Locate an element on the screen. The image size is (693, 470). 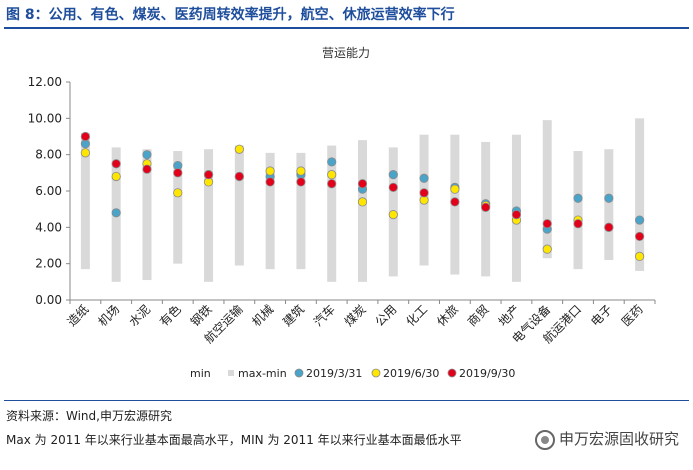
y-tick-label: 6.00 is located at coordinates (48, 191).